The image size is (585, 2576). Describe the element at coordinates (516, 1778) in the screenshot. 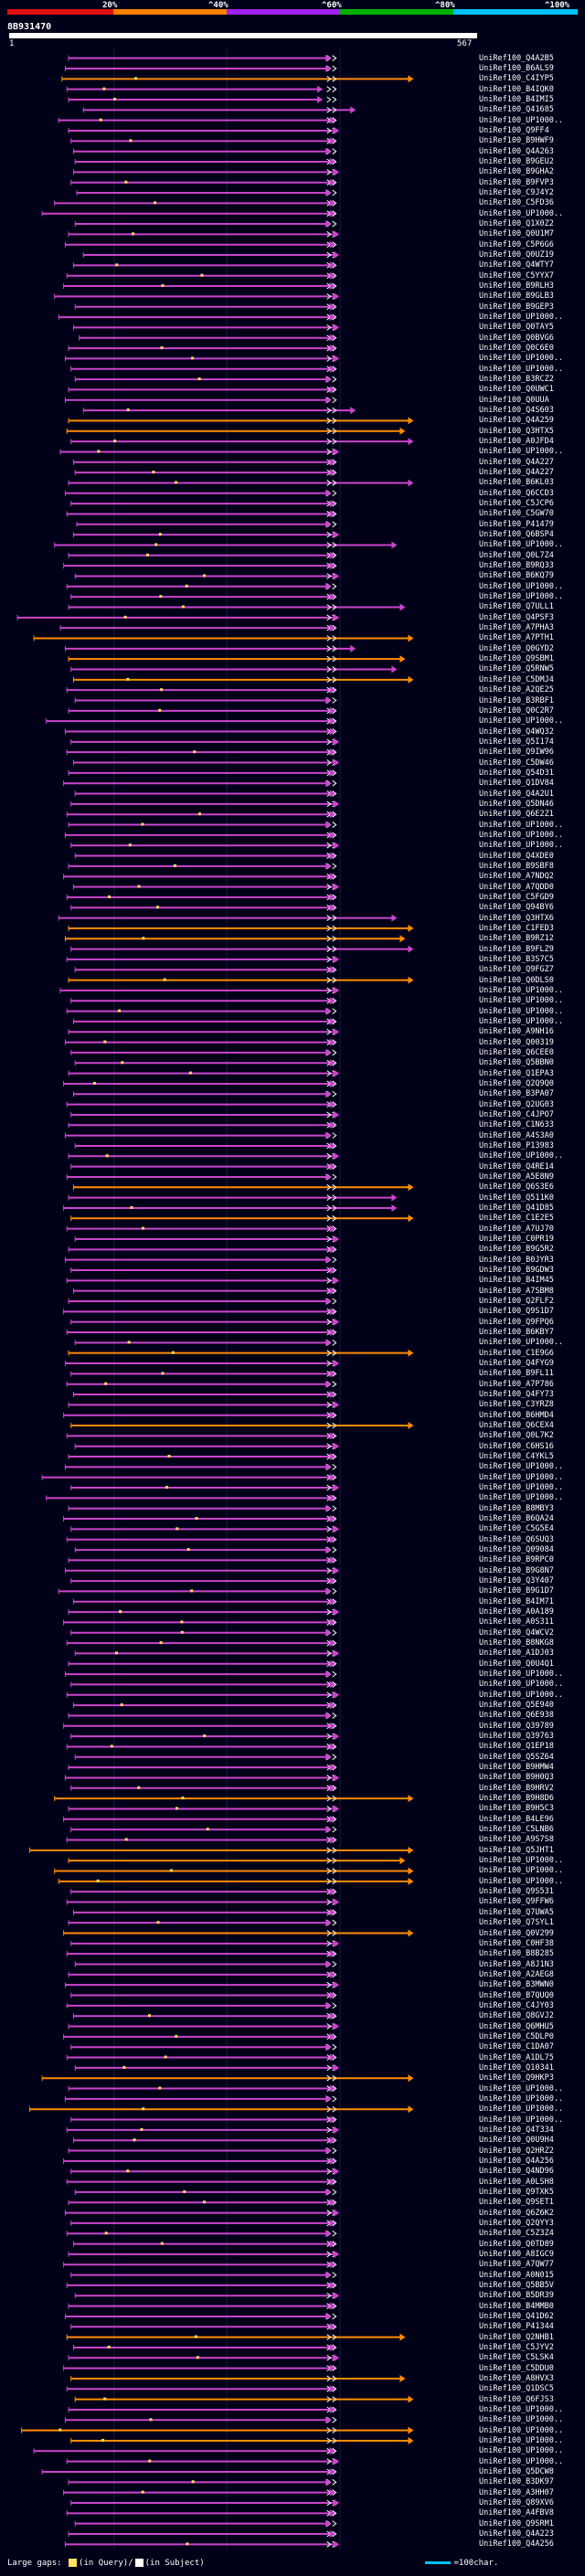

I see `hit-label: UniRef100_B9H0Q3` at that location.